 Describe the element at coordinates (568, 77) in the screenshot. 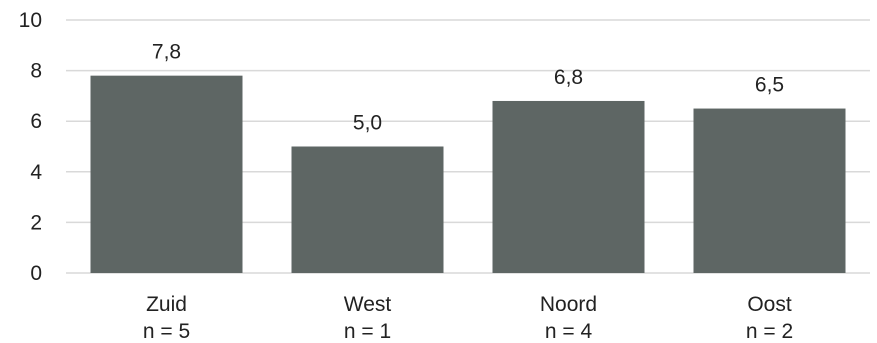

I see `data-label: 6,8` at that location.